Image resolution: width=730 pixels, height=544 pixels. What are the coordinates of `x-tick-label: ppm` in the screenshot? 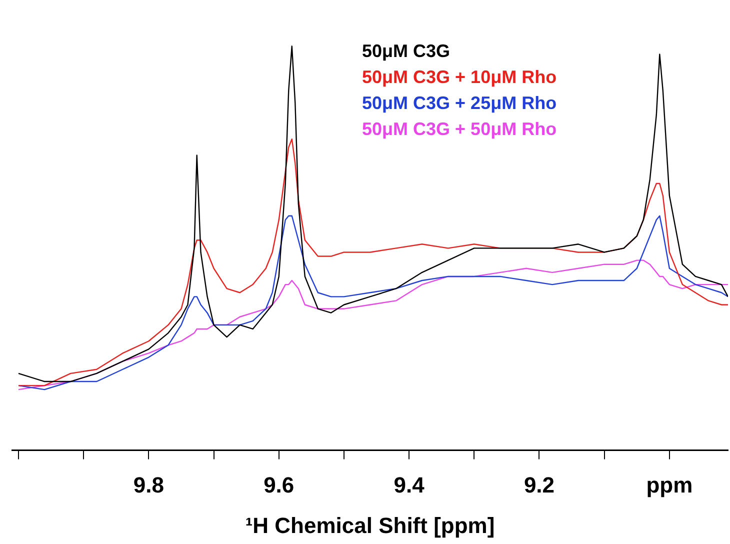 It's located at (669, 485).